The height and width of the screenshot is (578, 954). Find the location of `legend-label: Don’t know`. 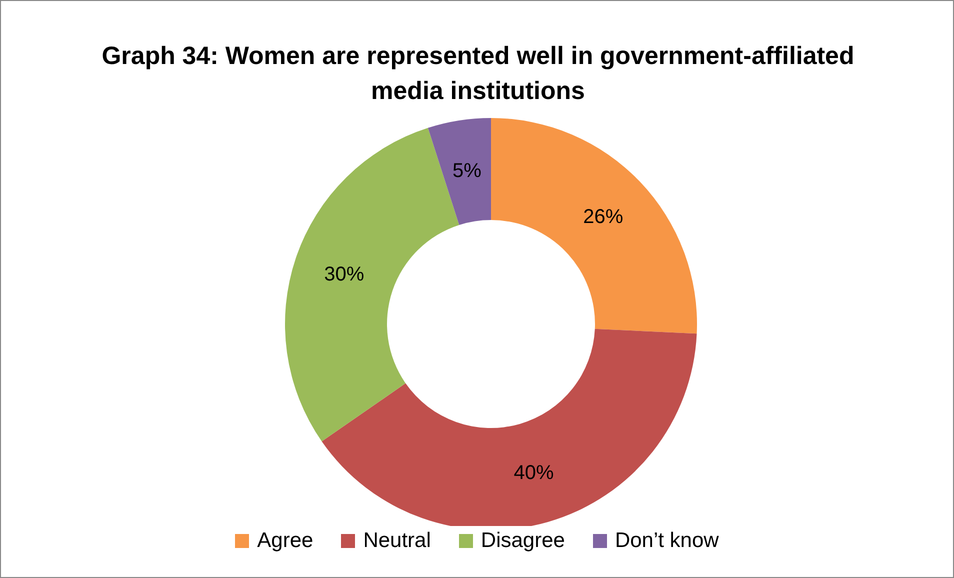

legend-label: Don’t know is located at coordinates (666, 541).